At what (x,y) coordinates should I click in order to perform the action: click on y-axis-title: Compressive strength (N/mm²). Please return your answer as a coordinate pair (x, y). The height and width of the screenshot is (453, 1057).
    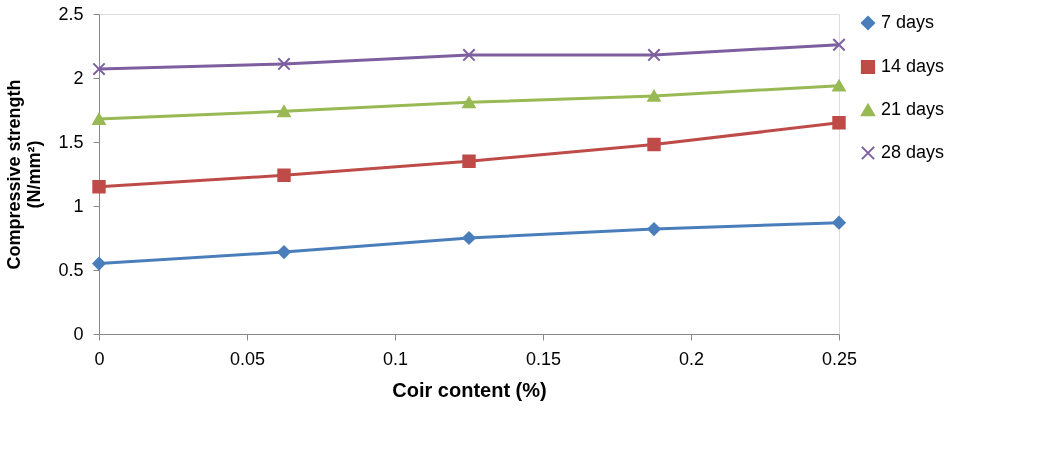
    Looking at the image, I should click on (24, 174).